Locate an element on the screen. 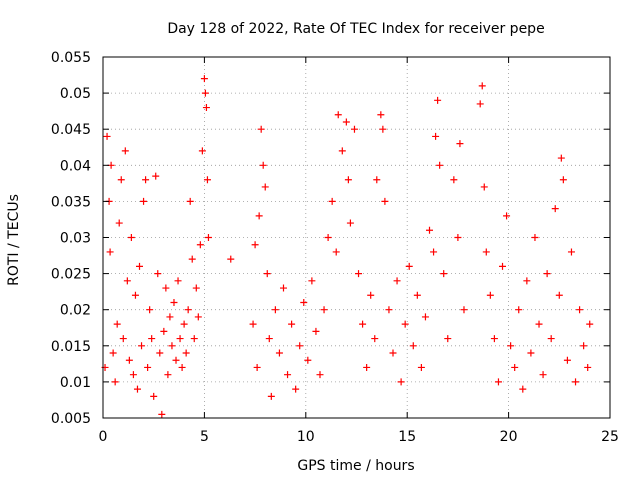 The width and height of the screenshot is (640, 480). y-tick-label: 0.055 is located at coordinates (71, 58).